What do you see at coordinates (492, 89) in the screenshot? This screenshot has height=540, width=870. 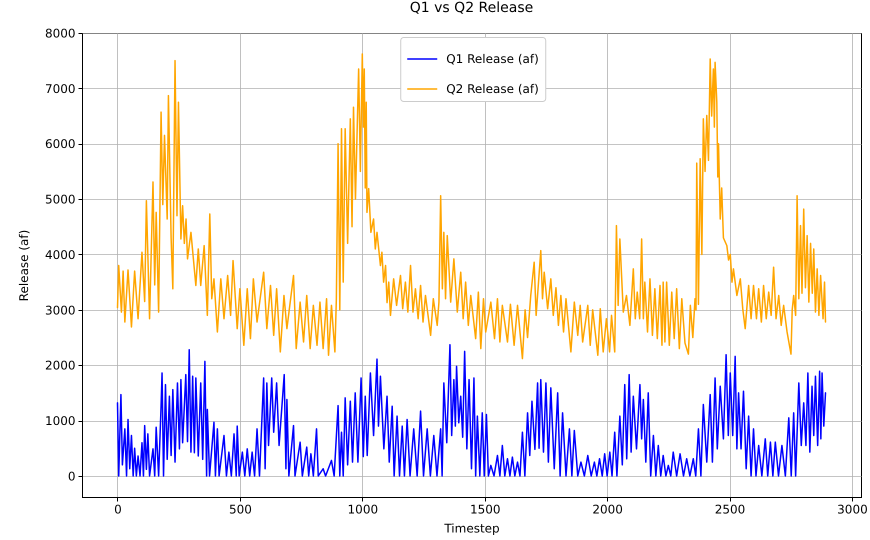 I see `legend-label: Q2 Release (af)` at bounding box center [492, 89].